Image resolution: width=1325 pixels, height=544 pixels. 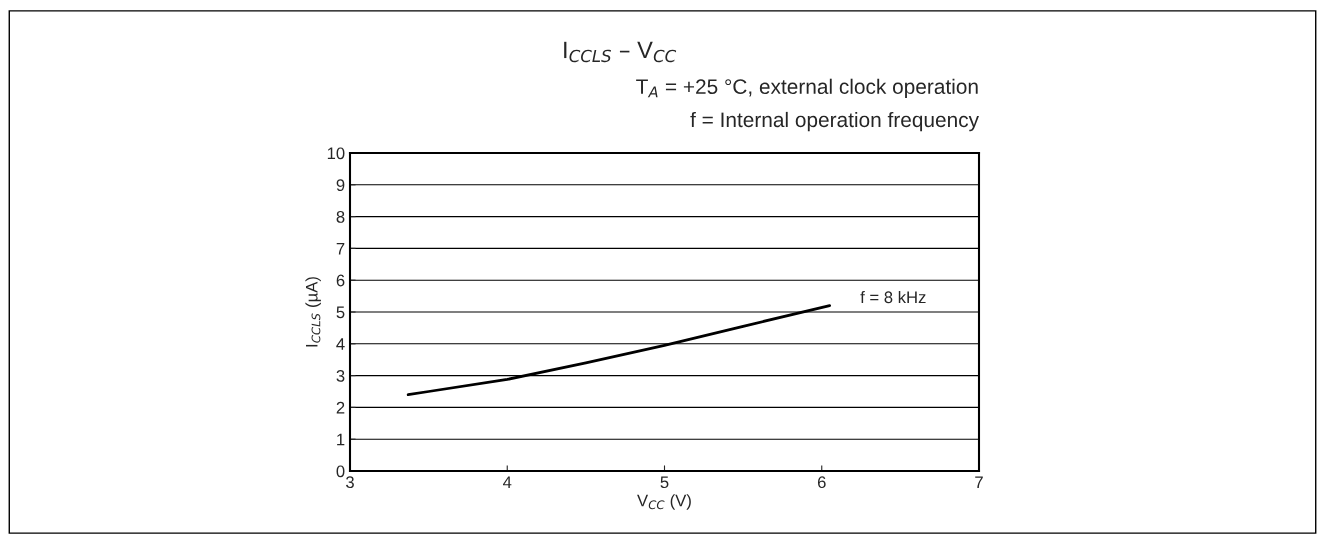 What do you see at coordinates (340, 376) in the screenshot?
I see `y-tick-label: 3` at bounding box center [340, 376].